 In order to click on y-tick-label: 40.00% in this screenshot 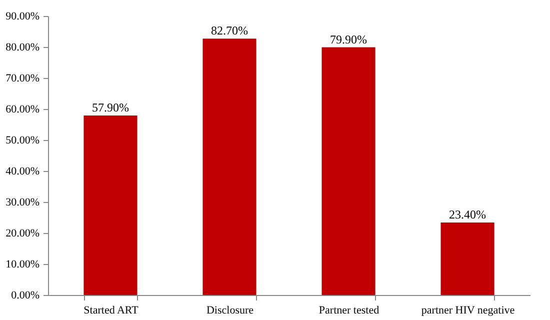, I will do `click(23, 172)`.